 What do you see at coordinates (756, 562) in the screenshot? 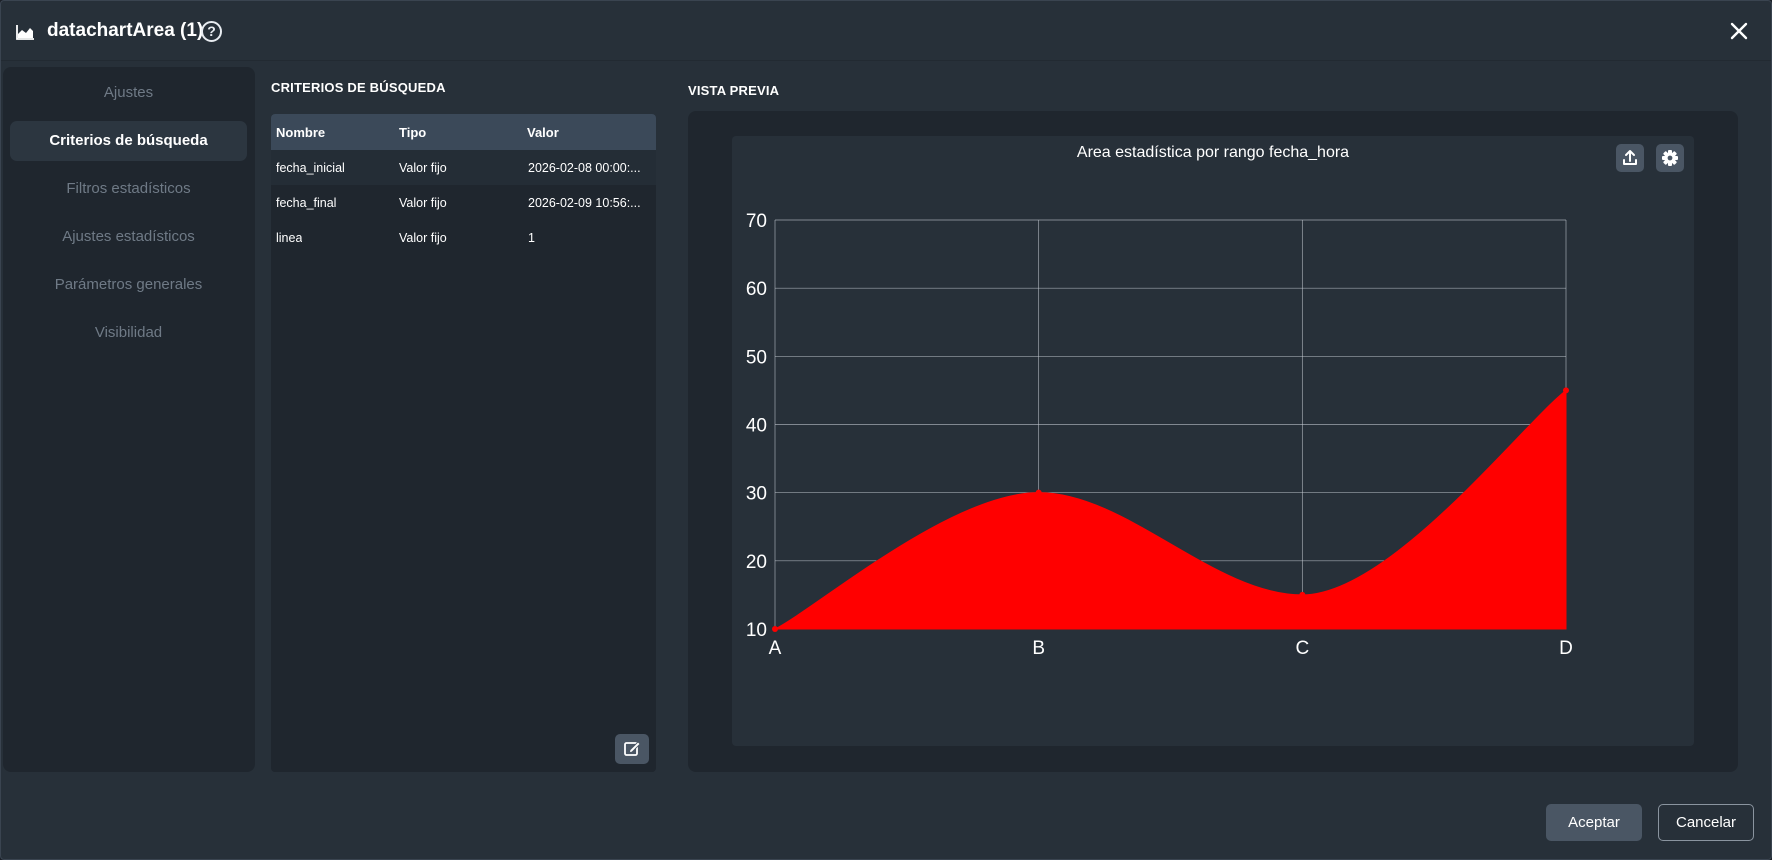
I see `y-tick-label: 20` at bounding box center [756, 562].